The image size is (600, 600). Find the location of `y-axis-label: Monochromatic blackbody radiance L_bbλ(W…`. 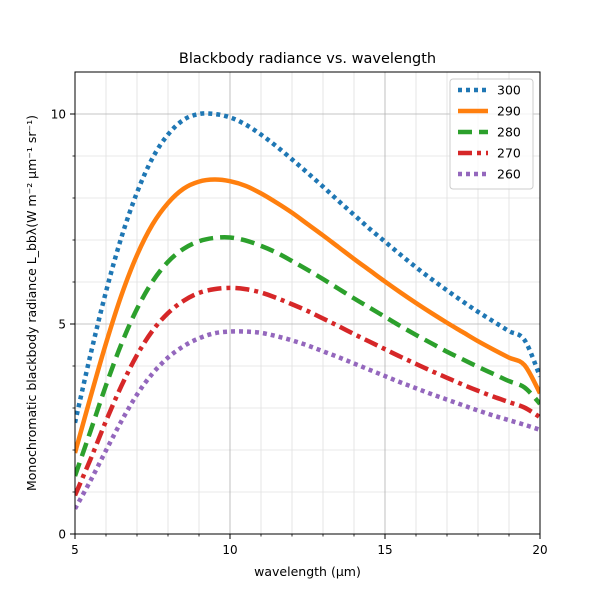

y-axis-label: Monochromatic blackbody radiance L_bbλ(W… is located at coordinates (31, 303).